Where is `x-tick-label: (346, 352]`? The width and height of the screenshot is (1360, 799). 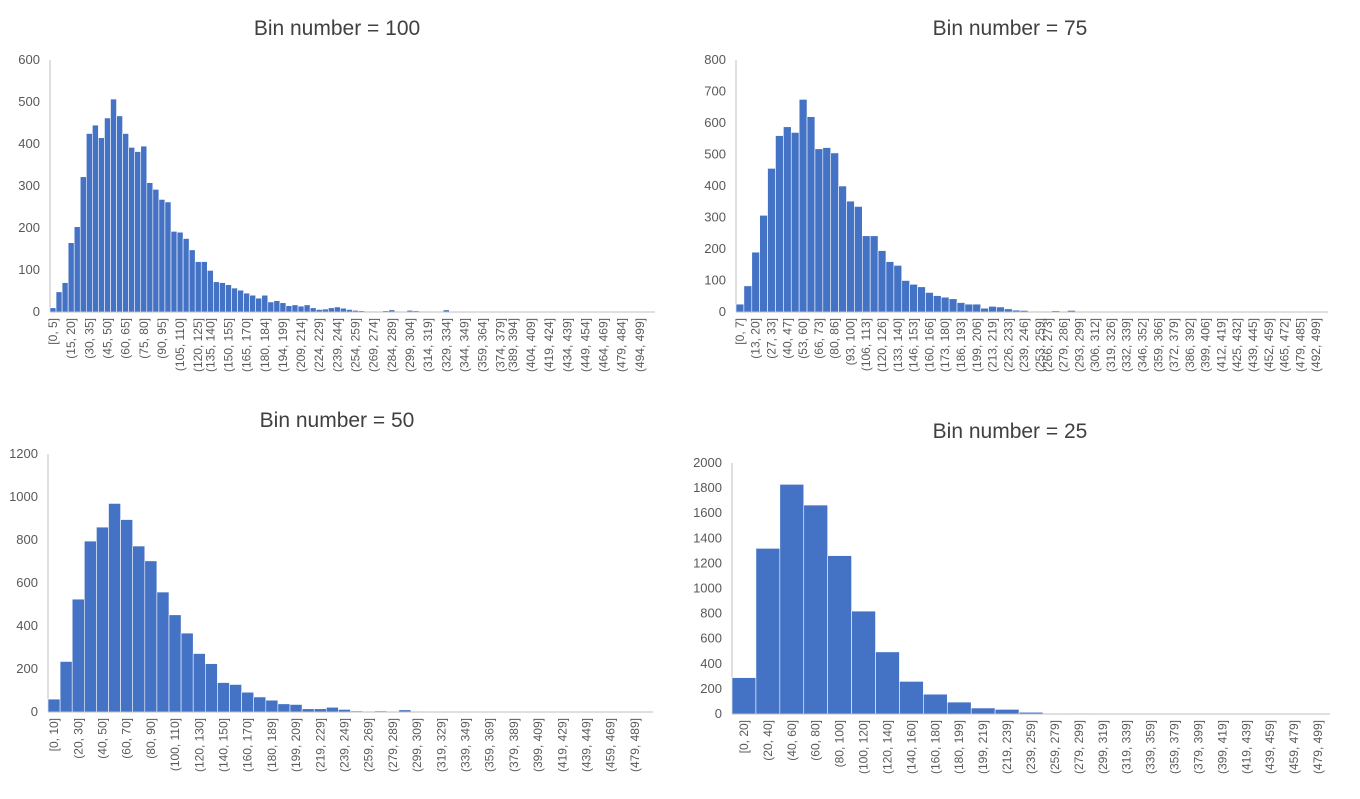
x-tick-label: (346, 352] is located at coordinates (1143, 345).